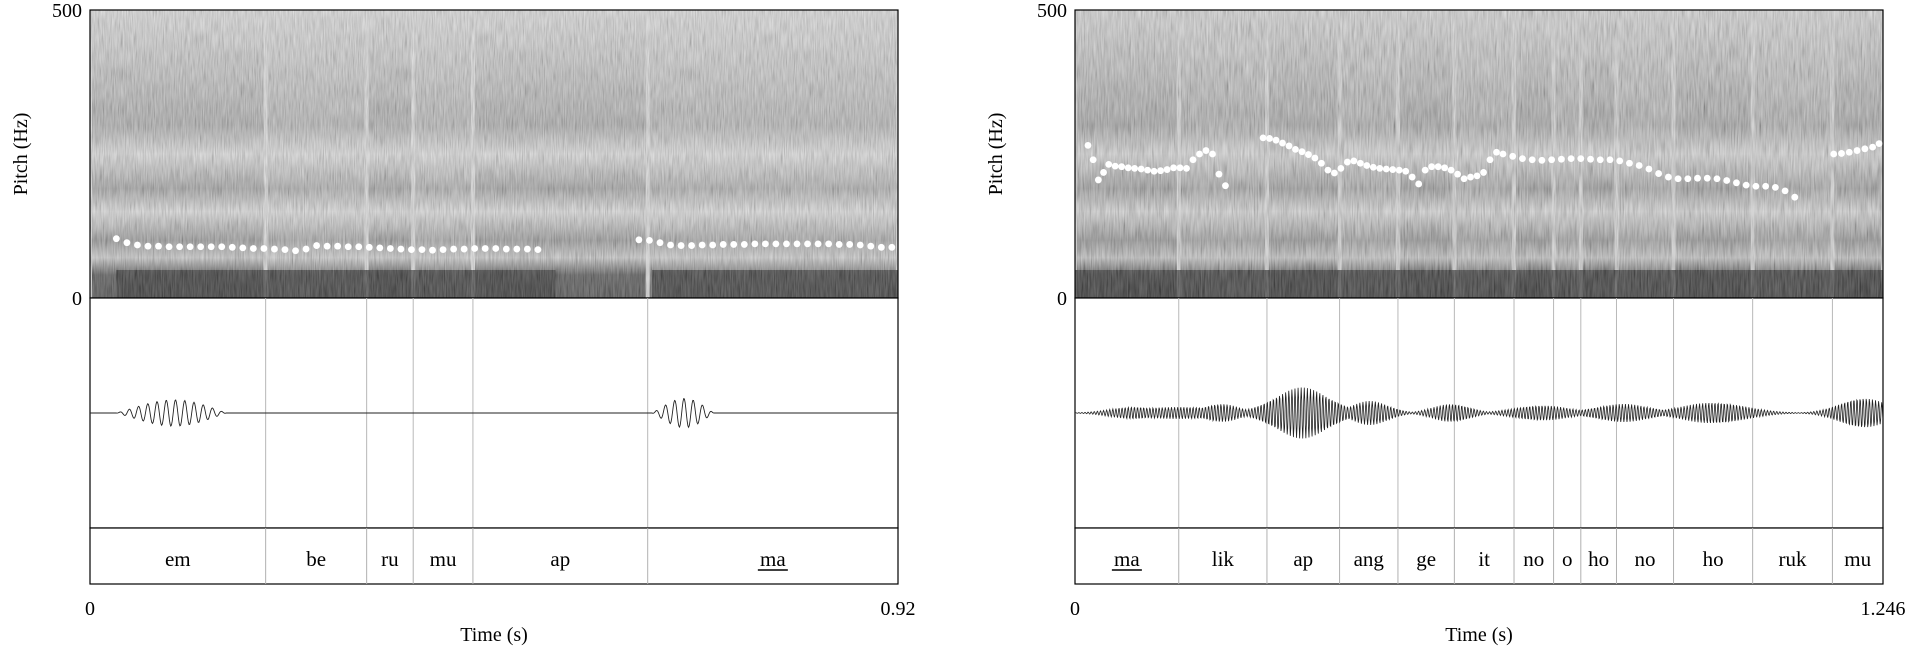 The image size is (1910, 647). Describe the element at coordinates (77, 299) in the screenshot. I see `left-y-tick-0: 0` at that location.